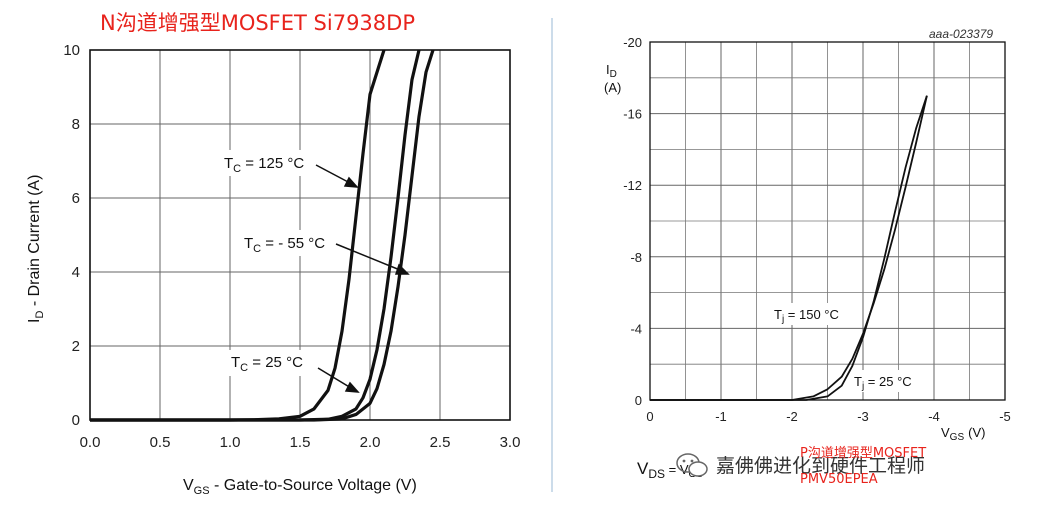 The height and width of the screenshot is (510, 1040). What do you see at coordinates (370, 442) in the screenshot?
I see `l-x-tick-4: 2.0` at bounding box center [370, 442].